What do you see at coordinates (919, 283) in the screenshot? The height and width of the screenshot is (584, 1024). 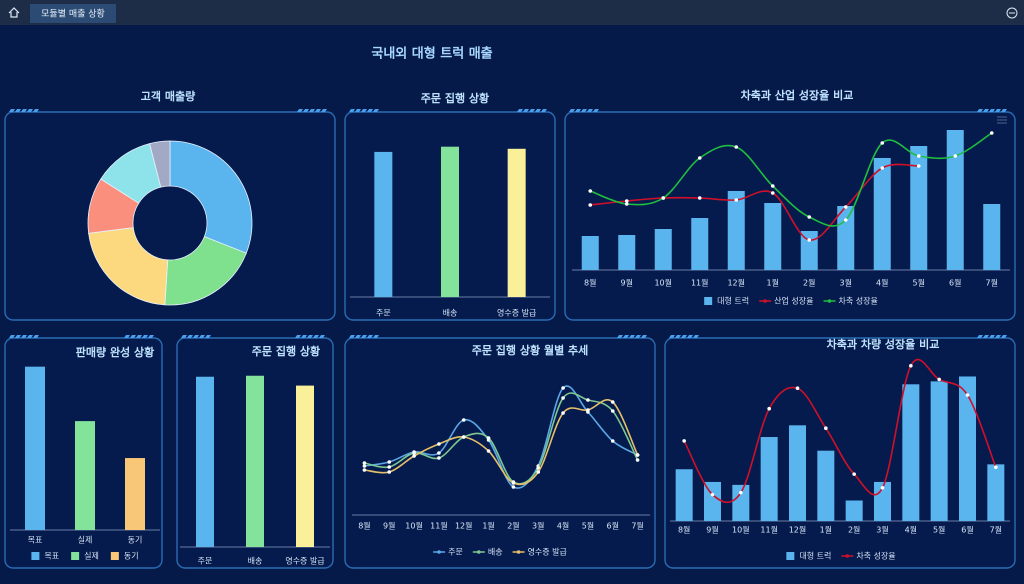 I see `x-tick-label: 5월` at bounding box center [919, 283].